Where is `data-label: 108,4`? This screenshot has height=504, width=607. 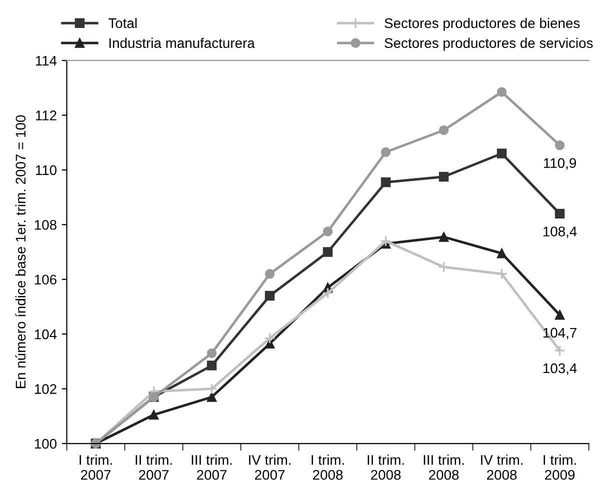
data-label: 108,4 is located at coordinates (560, 232).